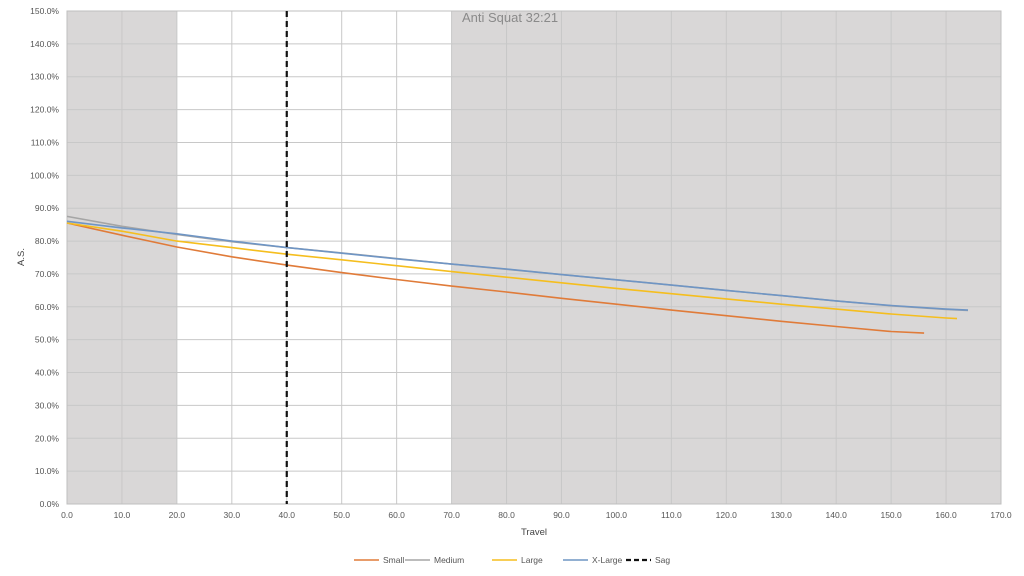 This screenshot has height=576, width=1024. I want to click on legend-label: Sag, so click(662, 560).